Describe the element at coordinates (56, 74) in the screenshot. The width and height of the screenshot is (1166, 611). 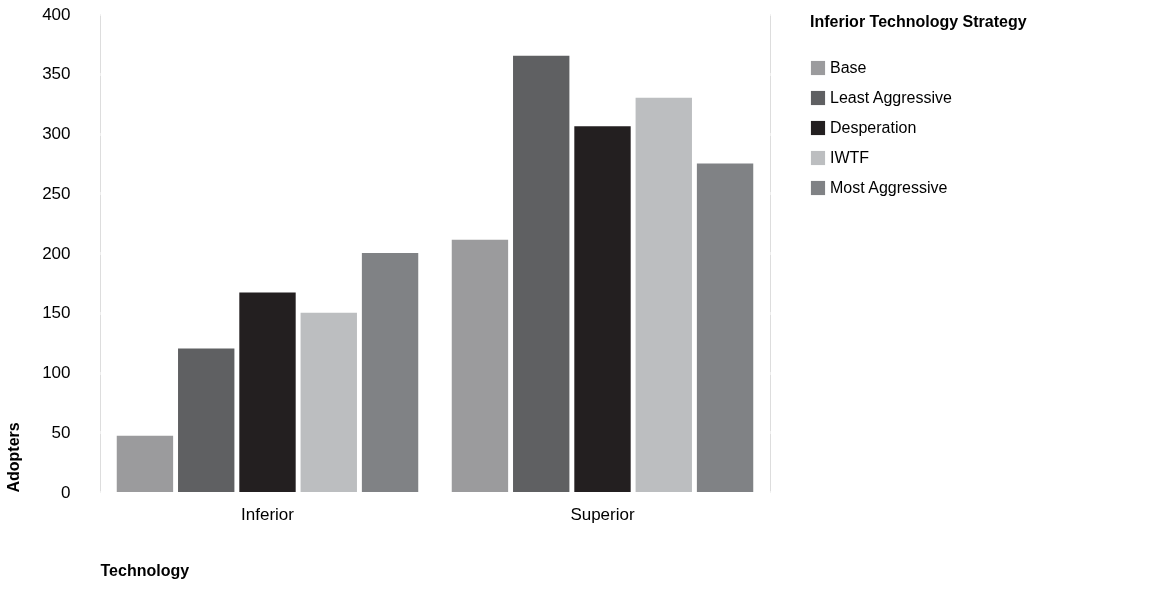
I see `y-tick-label: 350` at that location.